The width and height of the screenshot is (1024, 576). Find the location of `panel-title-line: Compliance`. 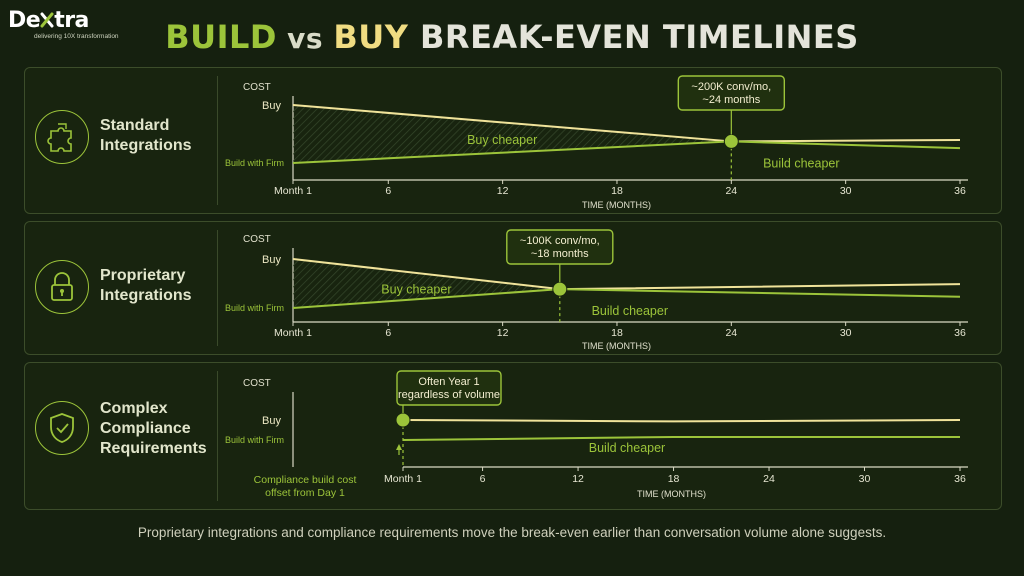

panel-title-line: Compliance is located at coordinates (145, 428).